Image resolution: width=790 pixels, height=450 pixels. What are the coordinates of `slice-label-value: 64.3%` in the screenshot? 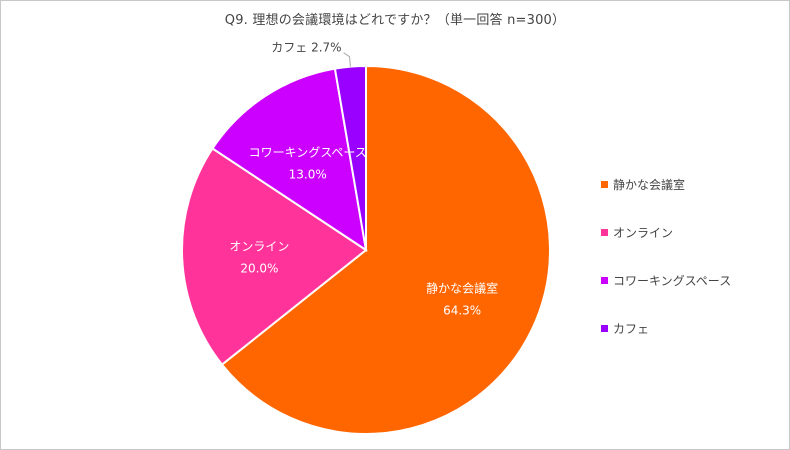 It's located at (462, 310).